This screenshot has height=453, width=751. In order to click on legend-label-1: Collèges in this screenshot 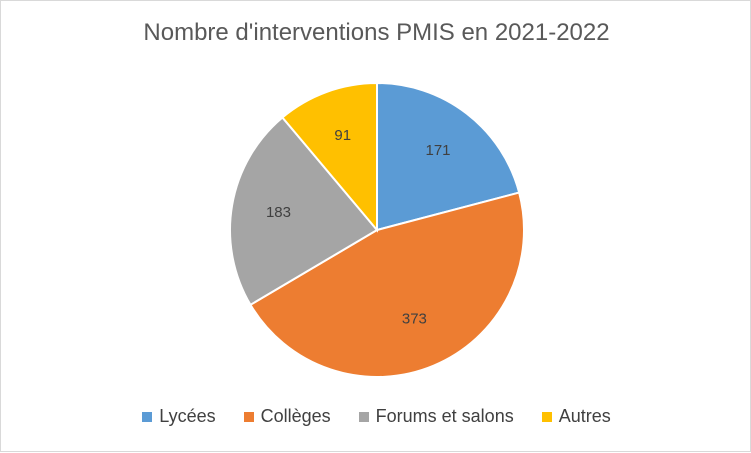, I will do `click(295, 416)`.